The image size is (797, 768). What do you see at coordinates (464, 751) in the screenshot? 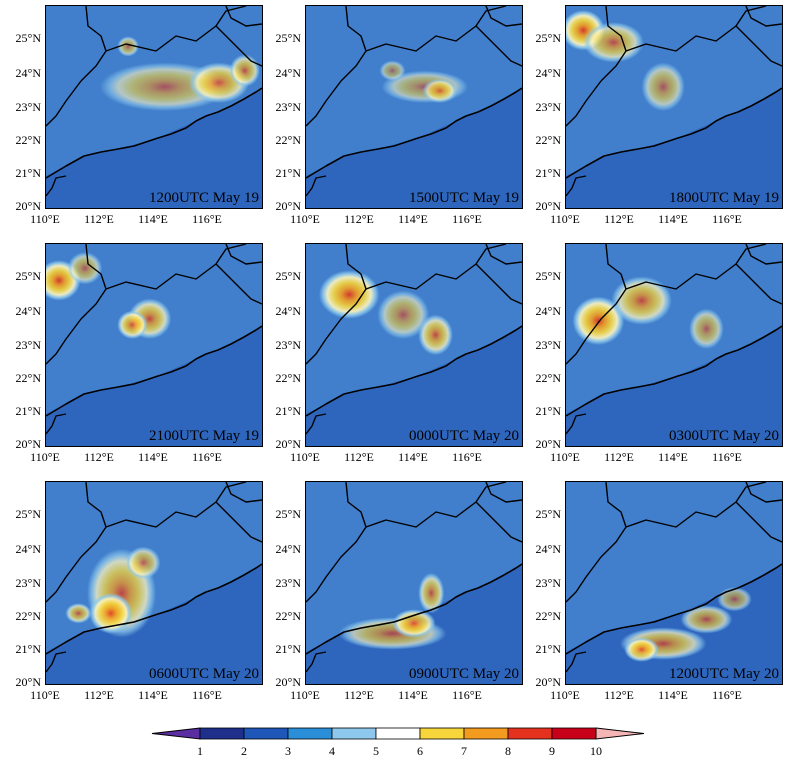
I see `colorbar-tick-label: 7` at bounding box center [464, 751].